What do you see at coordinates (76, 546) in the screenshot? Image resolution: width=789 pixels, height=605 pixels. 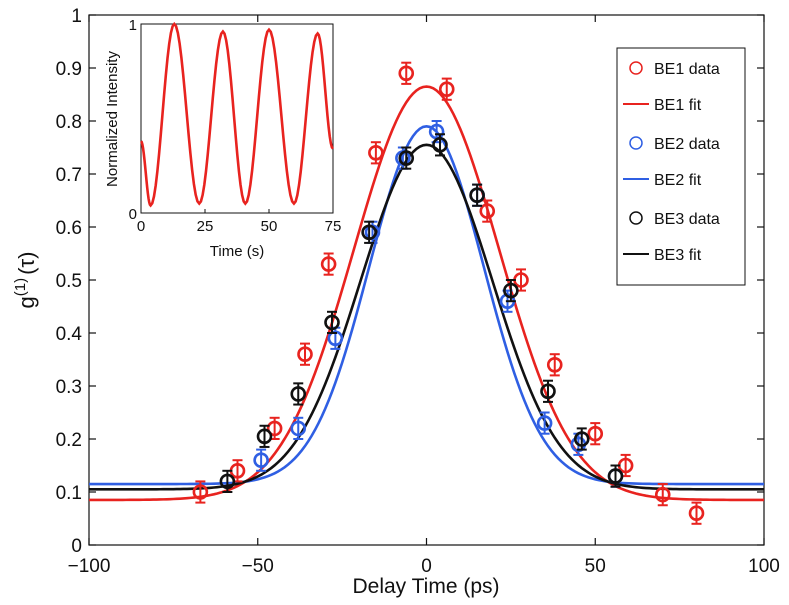 I see `y-tick-label: 0` at bounding box center [76, 546].